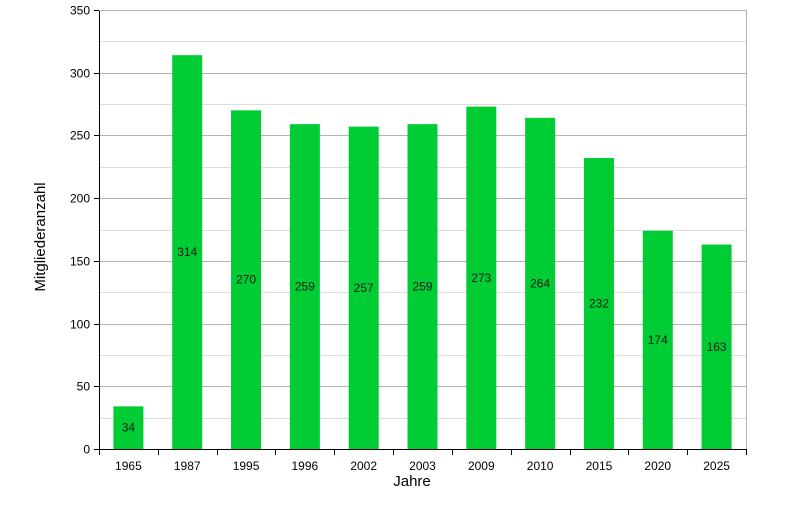 This screenshot has width=812, height=508. I want to click on data-label-2015: 232, so click(599, 304).